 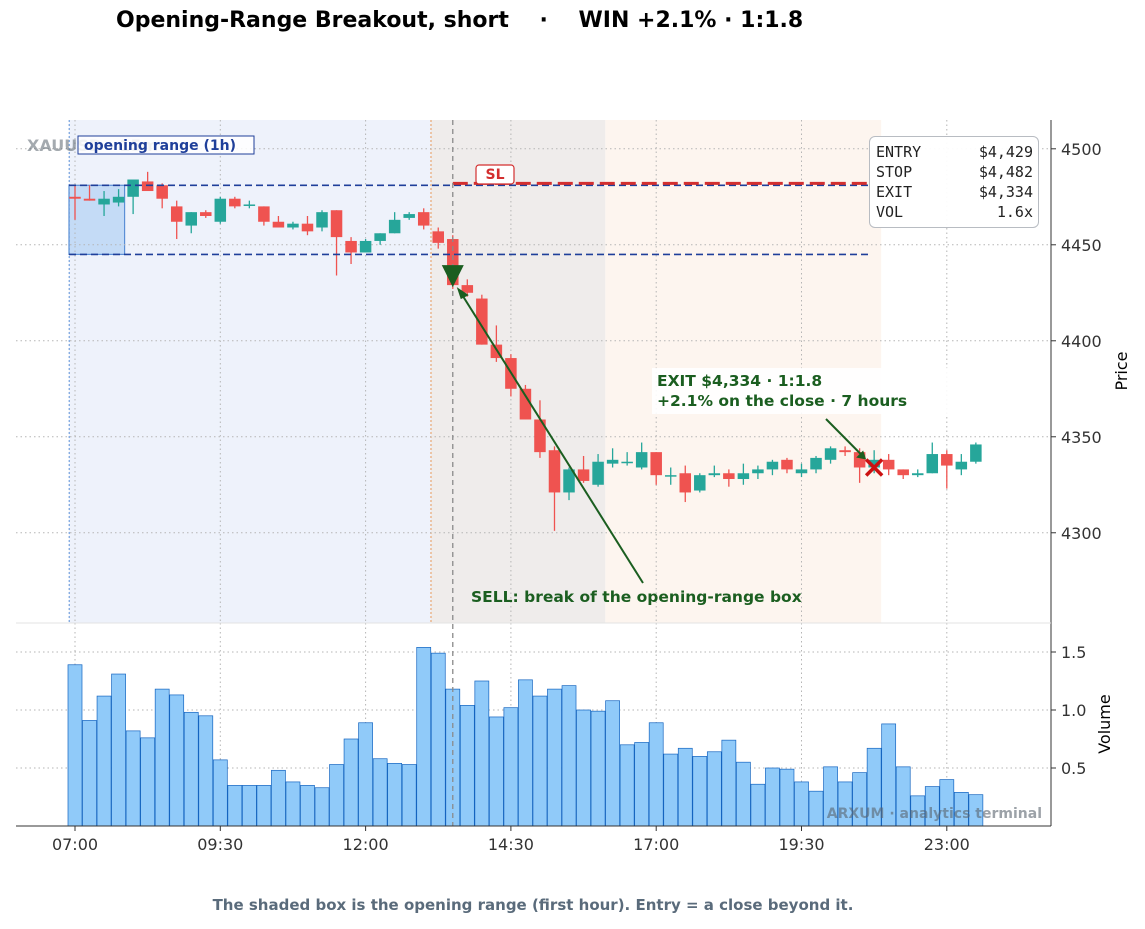 What do you see at coordinates (954, 213) in the screenshot?
I see `info-row-vol: VOL 1.6x` at bounding box center [954, 213].